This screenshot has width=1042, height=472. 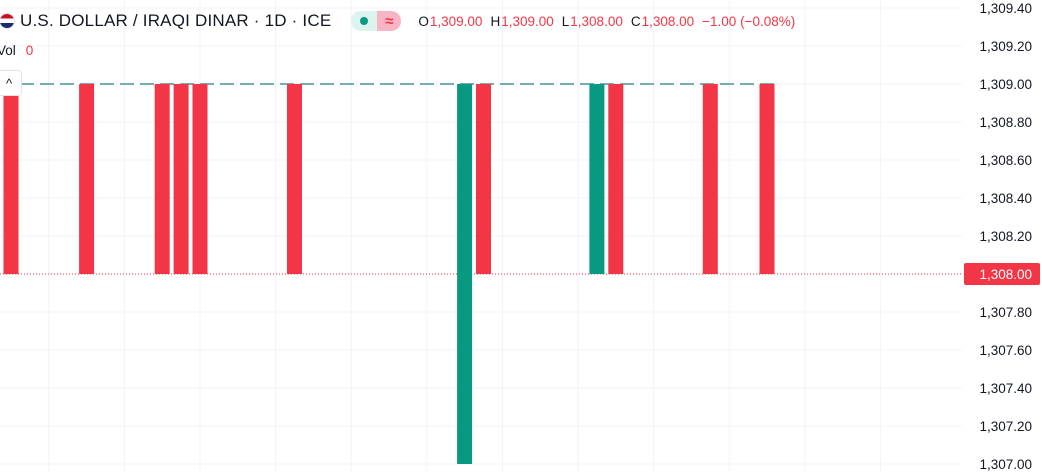 What do you see at coordinates (668, 21) in the screenshot?
I see `close-value: 1,308.00` at bounding box center [668, 21].